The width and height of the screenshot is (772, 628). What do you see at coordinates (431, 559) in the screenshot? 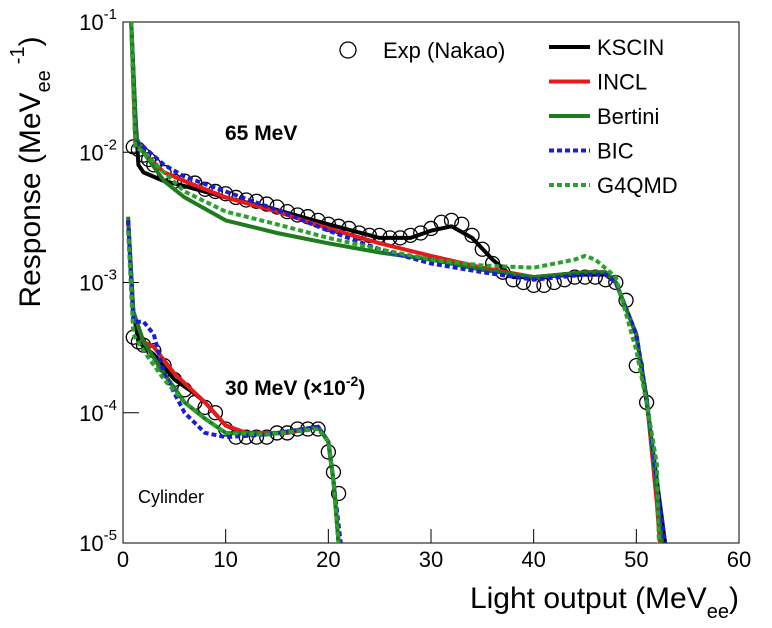
I see `x-tick-label: 30` at bounding box center [431, 559].